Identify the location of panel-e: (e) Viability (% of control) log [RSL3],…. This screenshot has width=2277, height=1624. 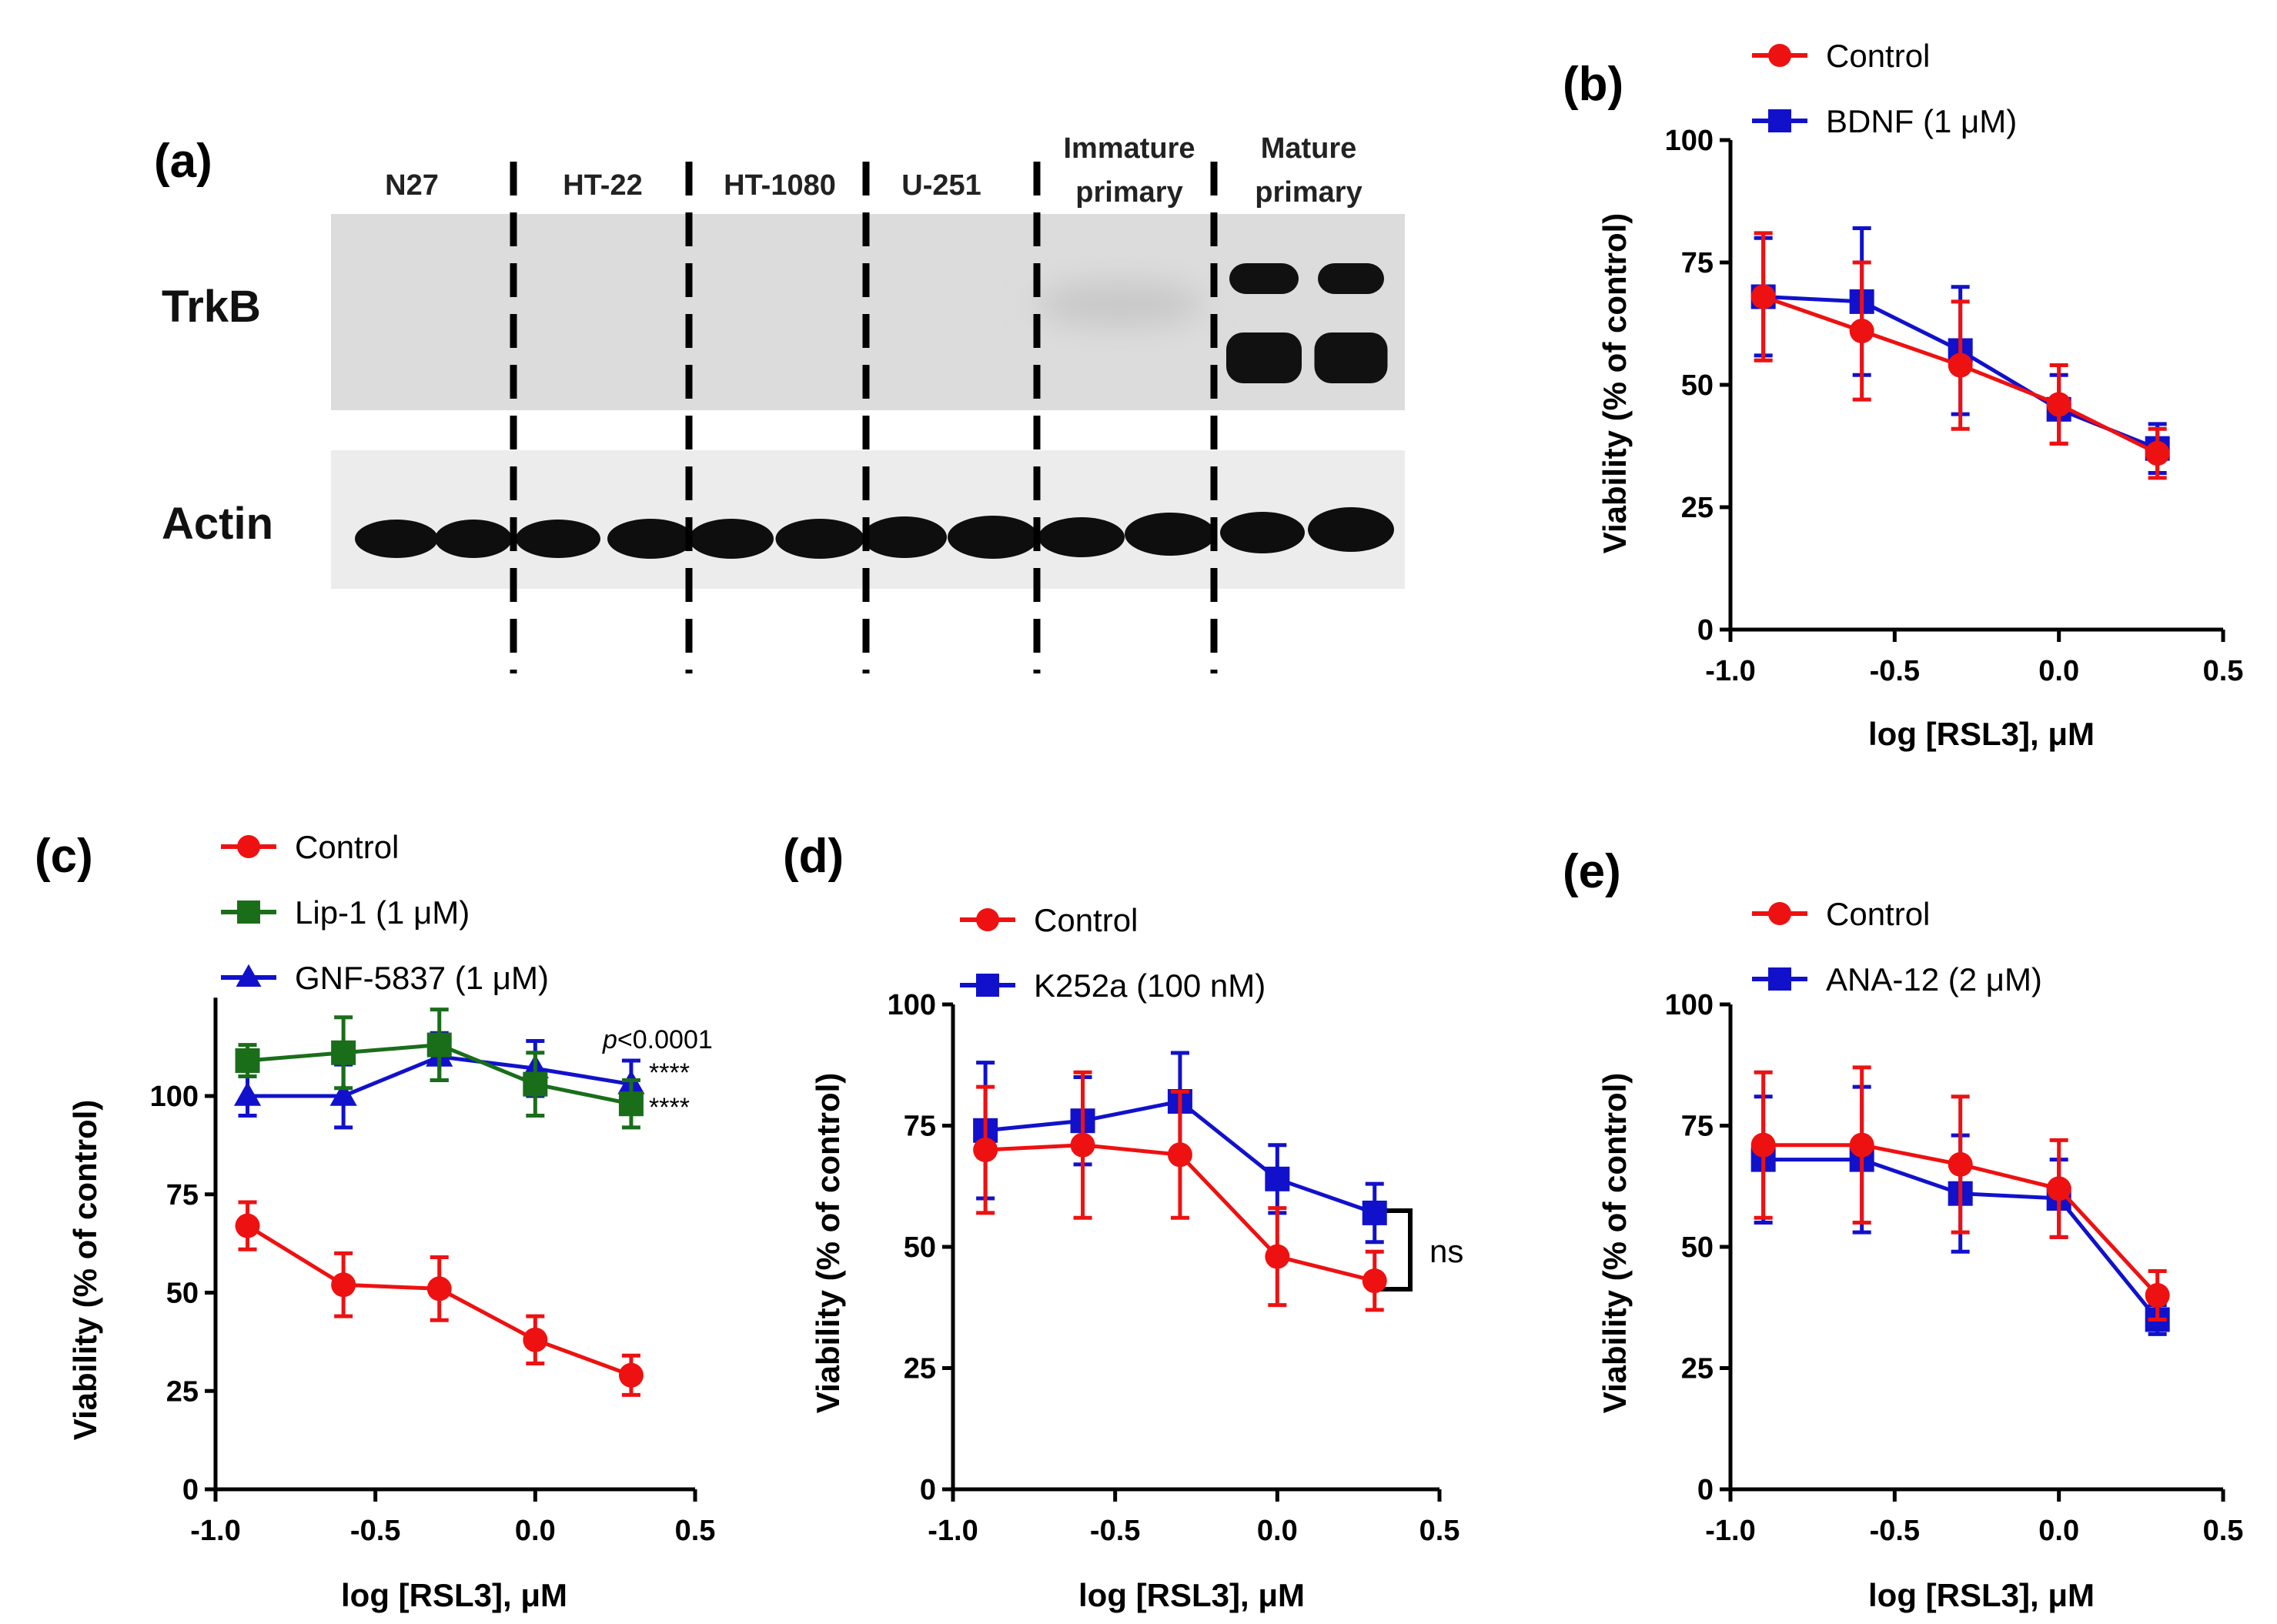
(1903, 1229).